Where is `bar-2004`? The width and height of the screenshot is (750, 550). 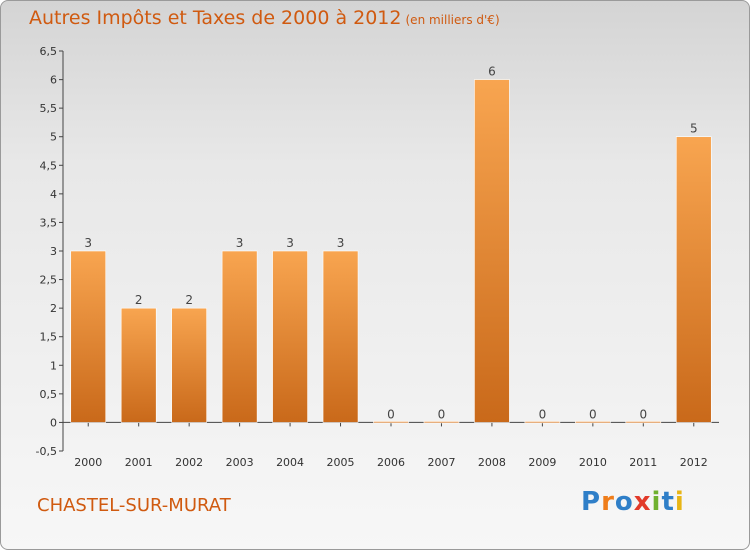
bar-2004 is located at coordinates (290, 336).